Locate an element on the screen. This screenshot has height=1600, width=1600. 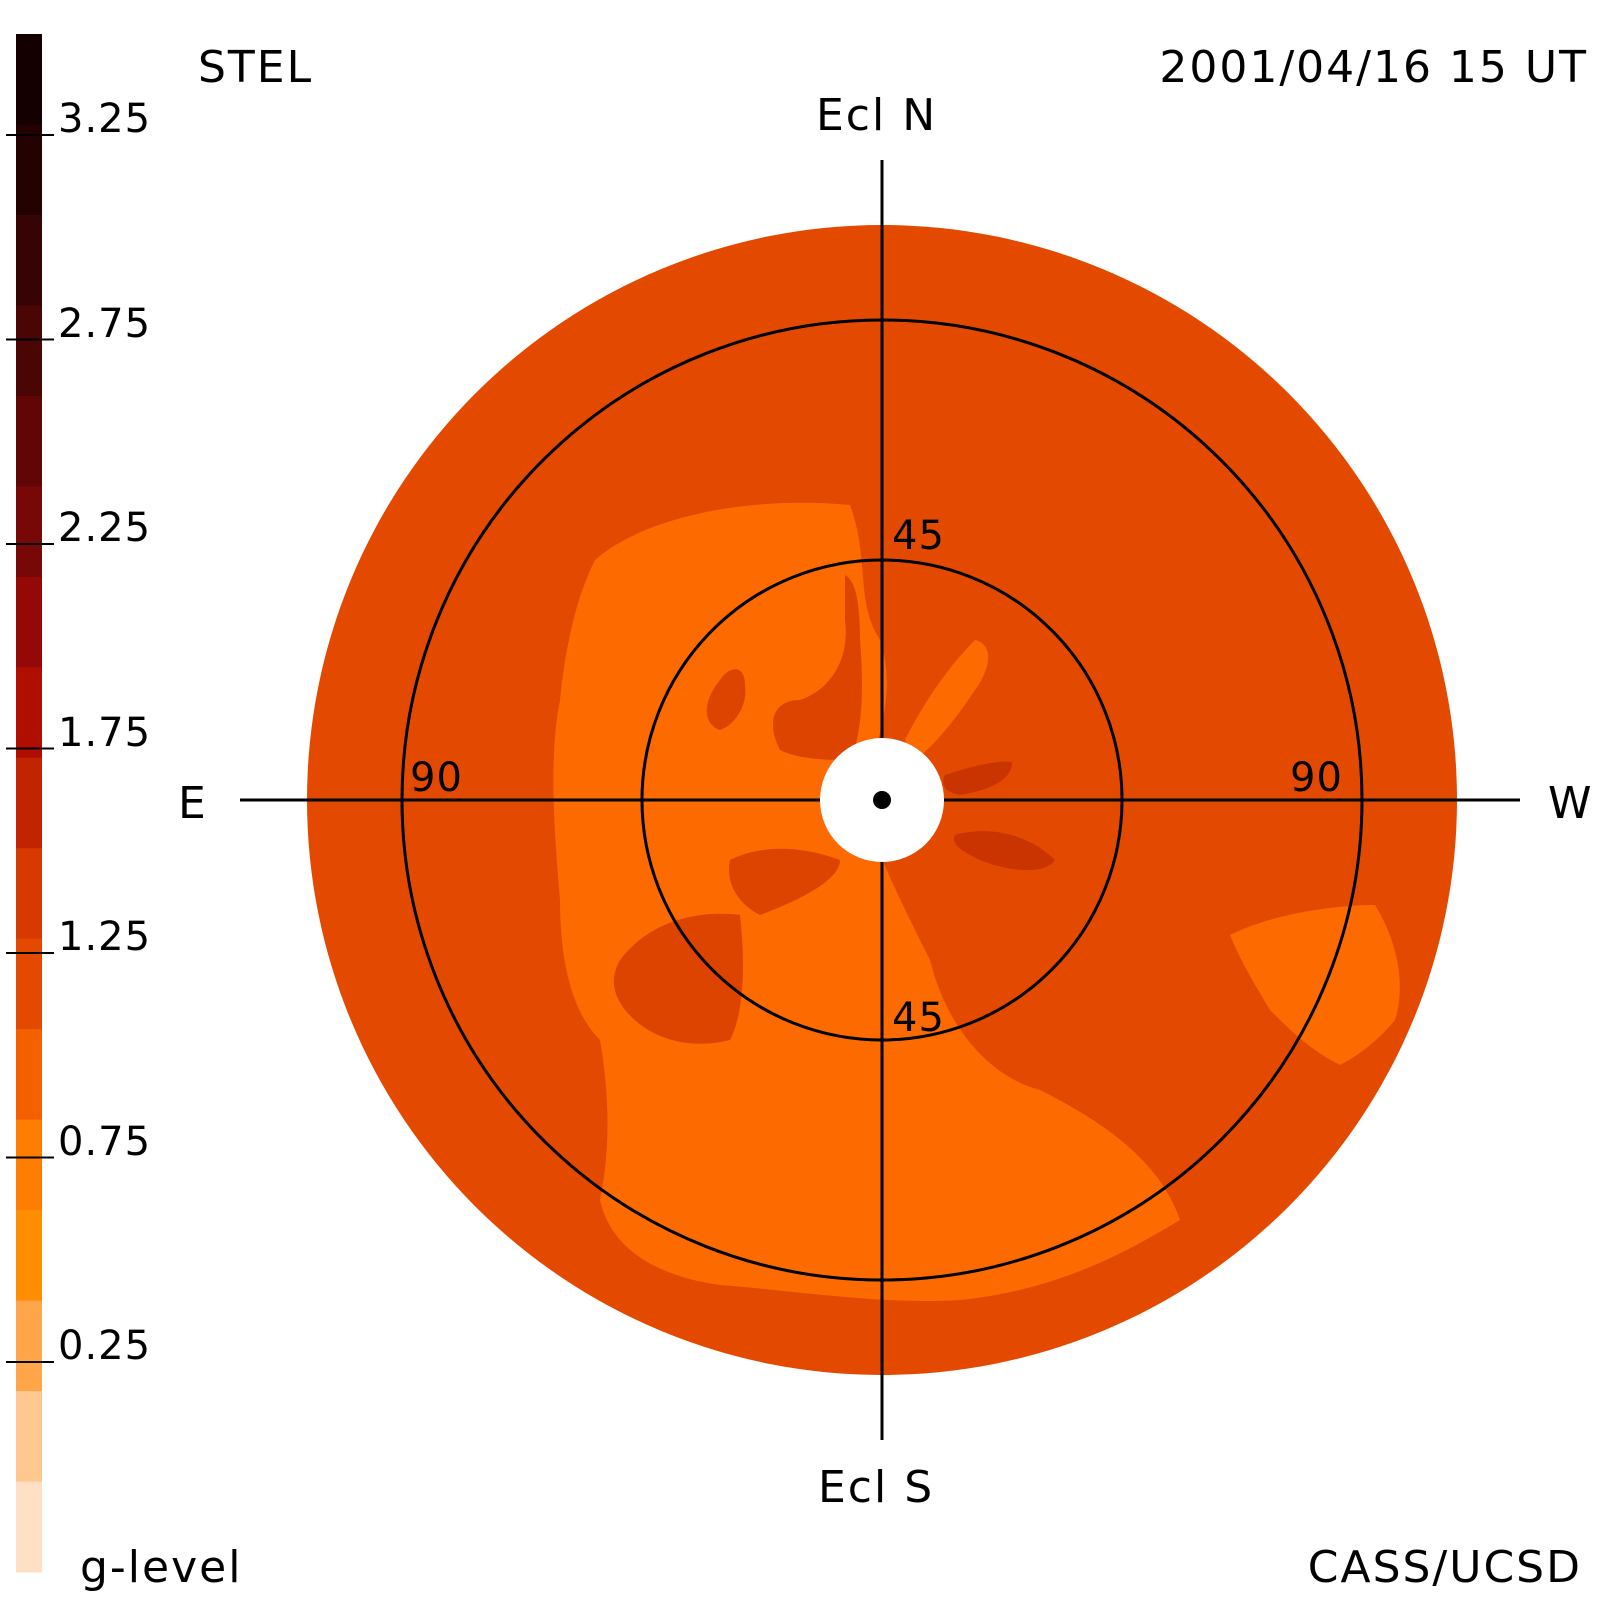
region-mid-northwest-band is located at coordinates (817, 667).